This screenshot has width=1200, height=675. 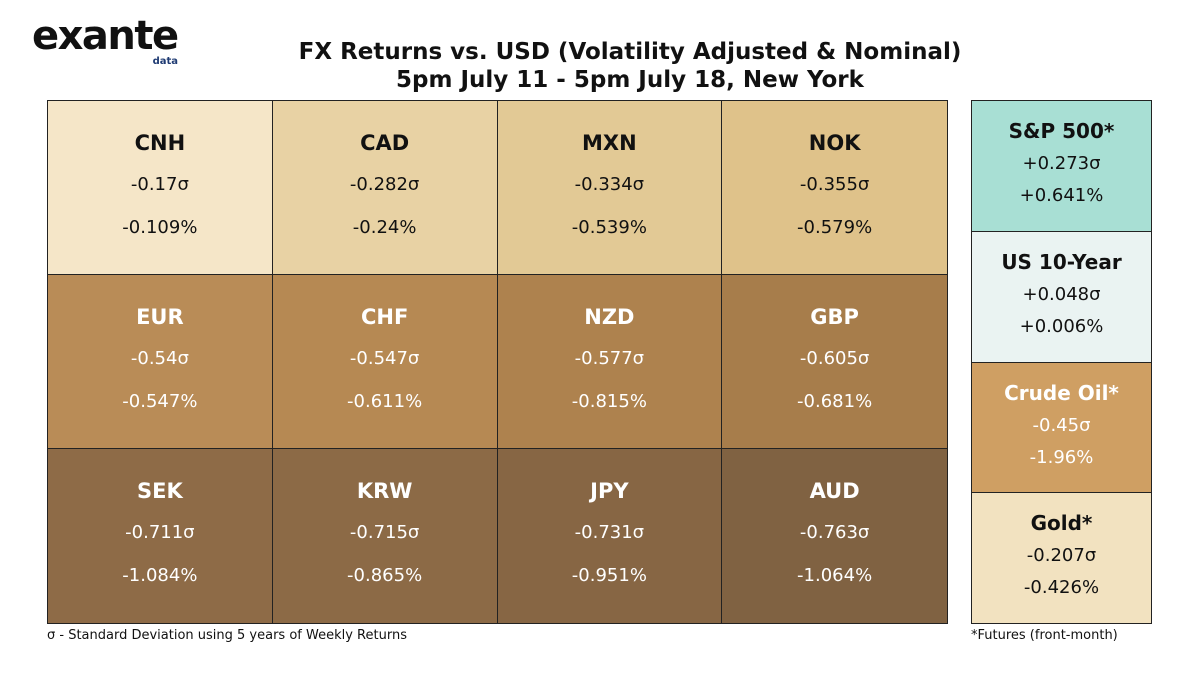 I want to click on fx-cell-chf: CHF -0.547σ -0.611%, so click(x=385, y=362).